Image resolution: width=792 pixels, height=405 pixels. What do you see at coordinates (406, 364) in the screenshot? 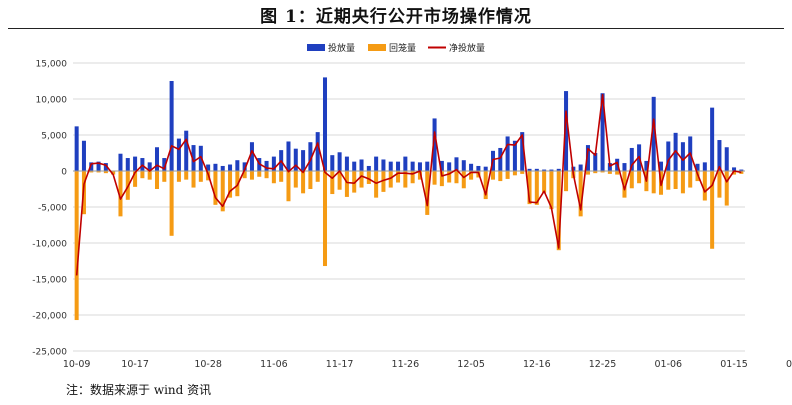
I see `x-tick-label: 11-26` at bounding box center [406, 364].